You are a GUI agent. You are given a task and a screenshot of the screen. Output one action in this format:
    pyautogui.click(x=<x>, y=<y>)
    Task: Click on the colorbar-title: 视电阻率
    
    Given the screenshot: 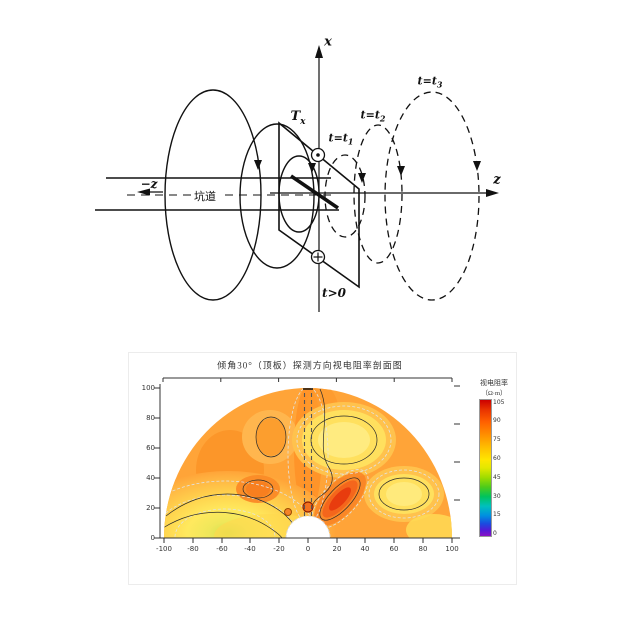 What is the action you would take?
    pyautogui.click(x=494, y=383)
    